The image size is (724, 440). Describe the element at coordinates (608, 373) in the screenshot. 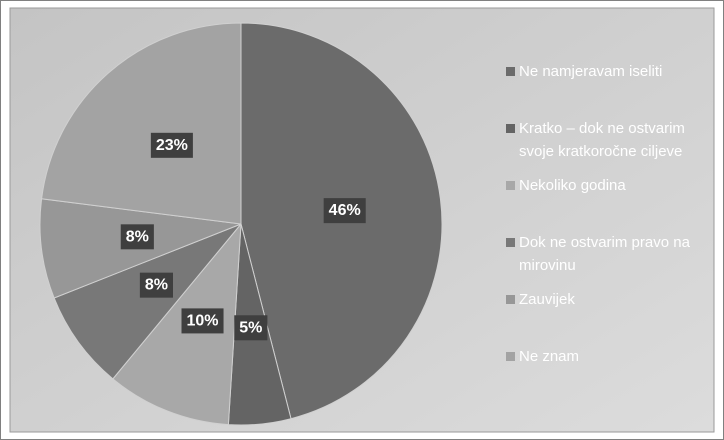

I see `legend-item: Ne znam` at that location.